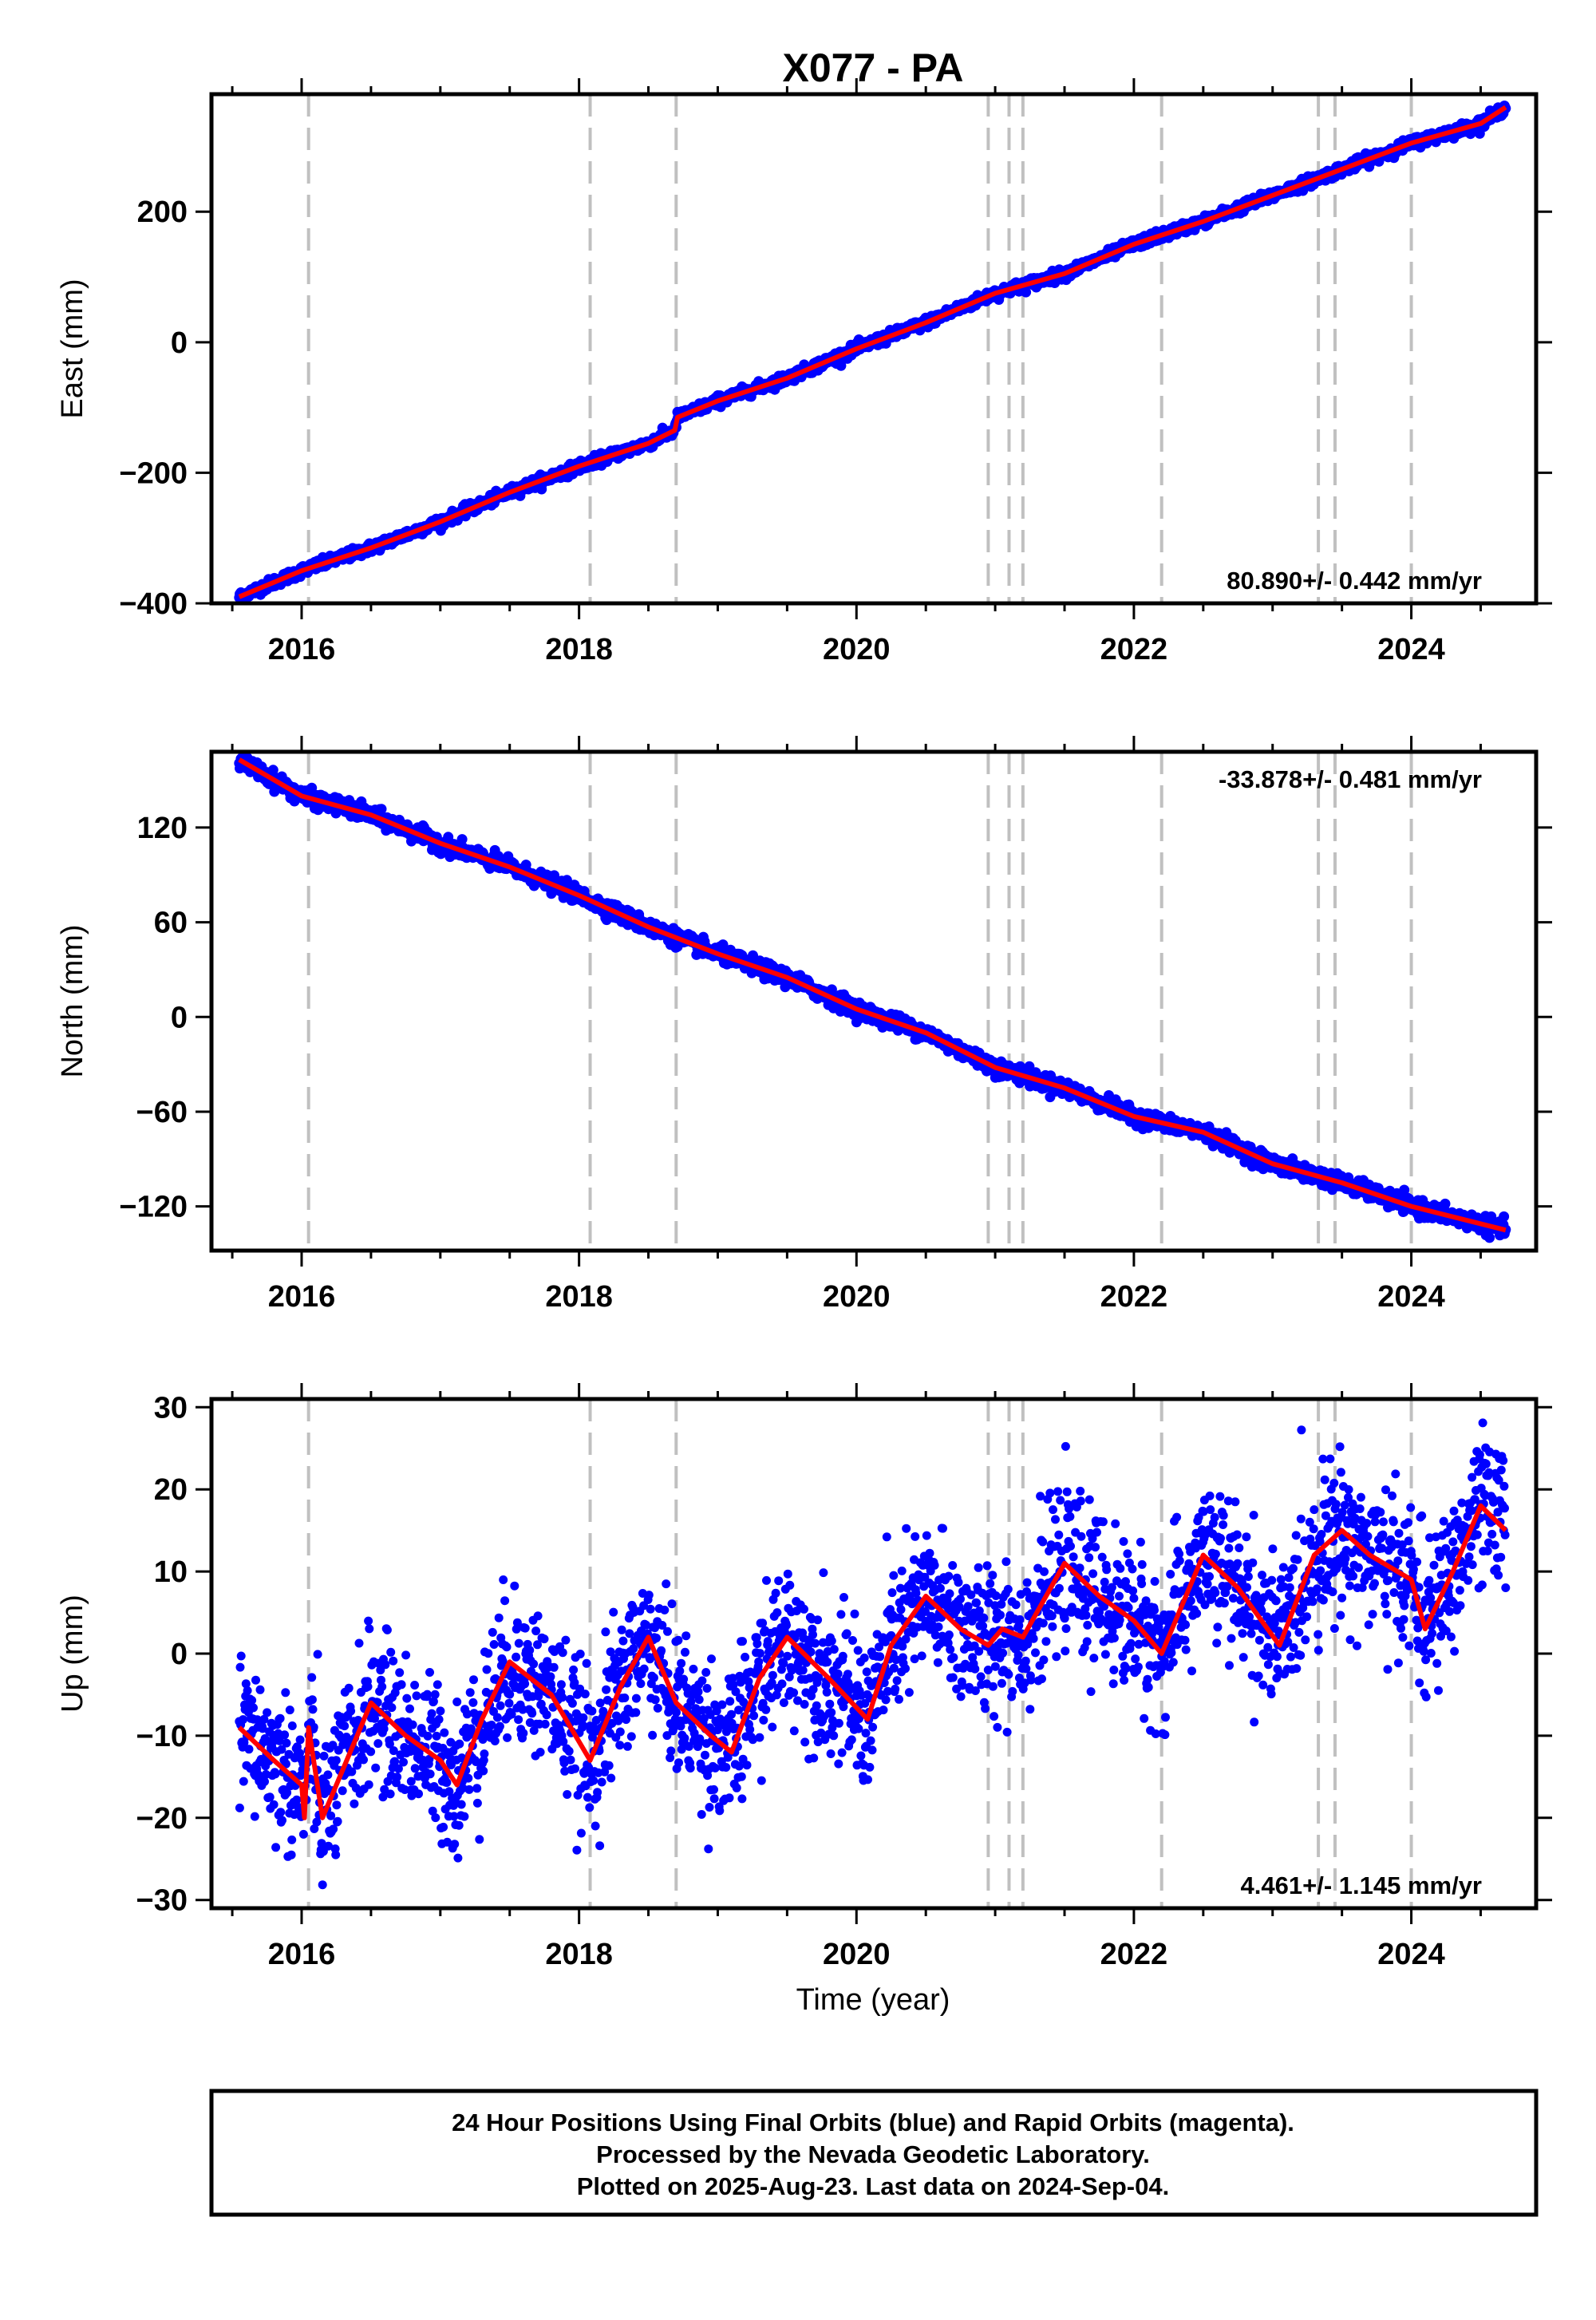 The image size is (1596, 2320). What do you see at coordinates (1411, 1297) in the screenshot?
I see `north-x-tick-label: 2024` at bounding box center [1411, 1297].